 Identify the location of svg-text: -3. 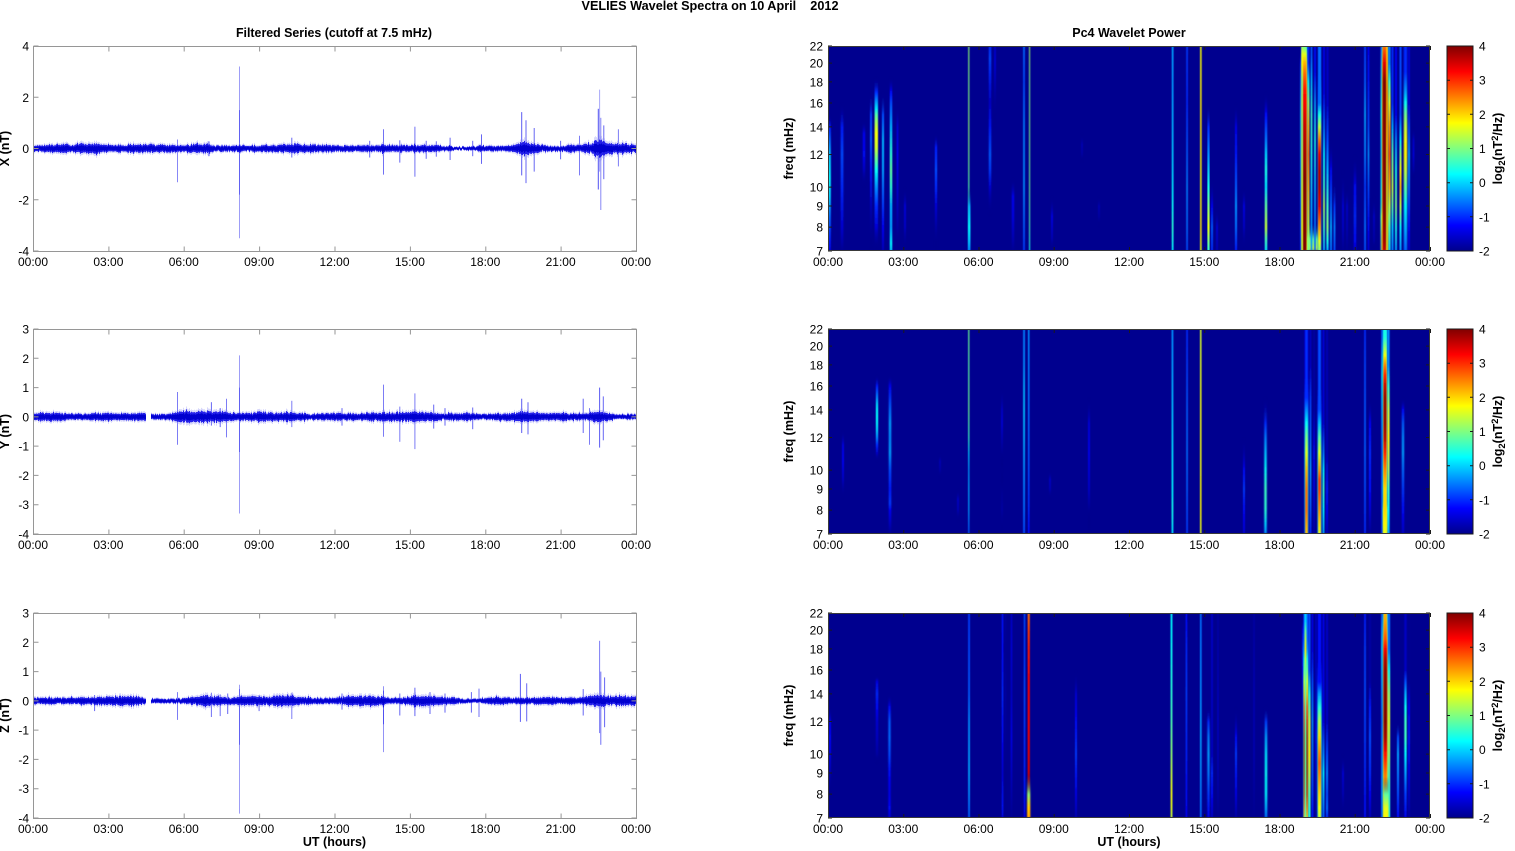
(23, 505).